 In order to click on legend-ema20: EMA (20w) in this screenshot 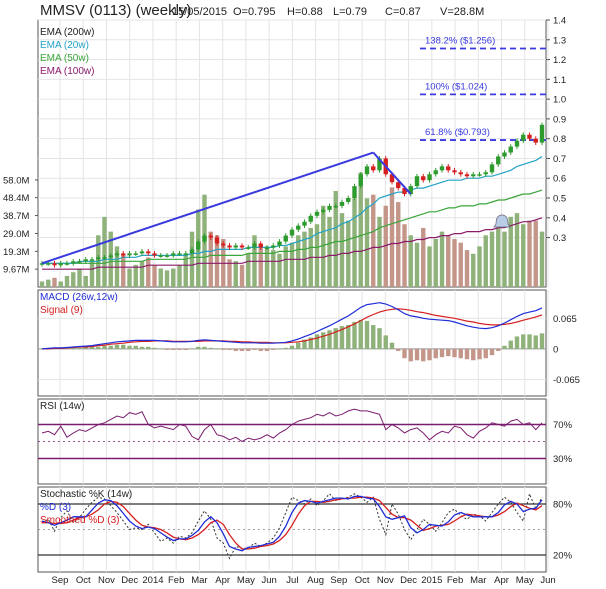, I will do `click(64, 45)`.